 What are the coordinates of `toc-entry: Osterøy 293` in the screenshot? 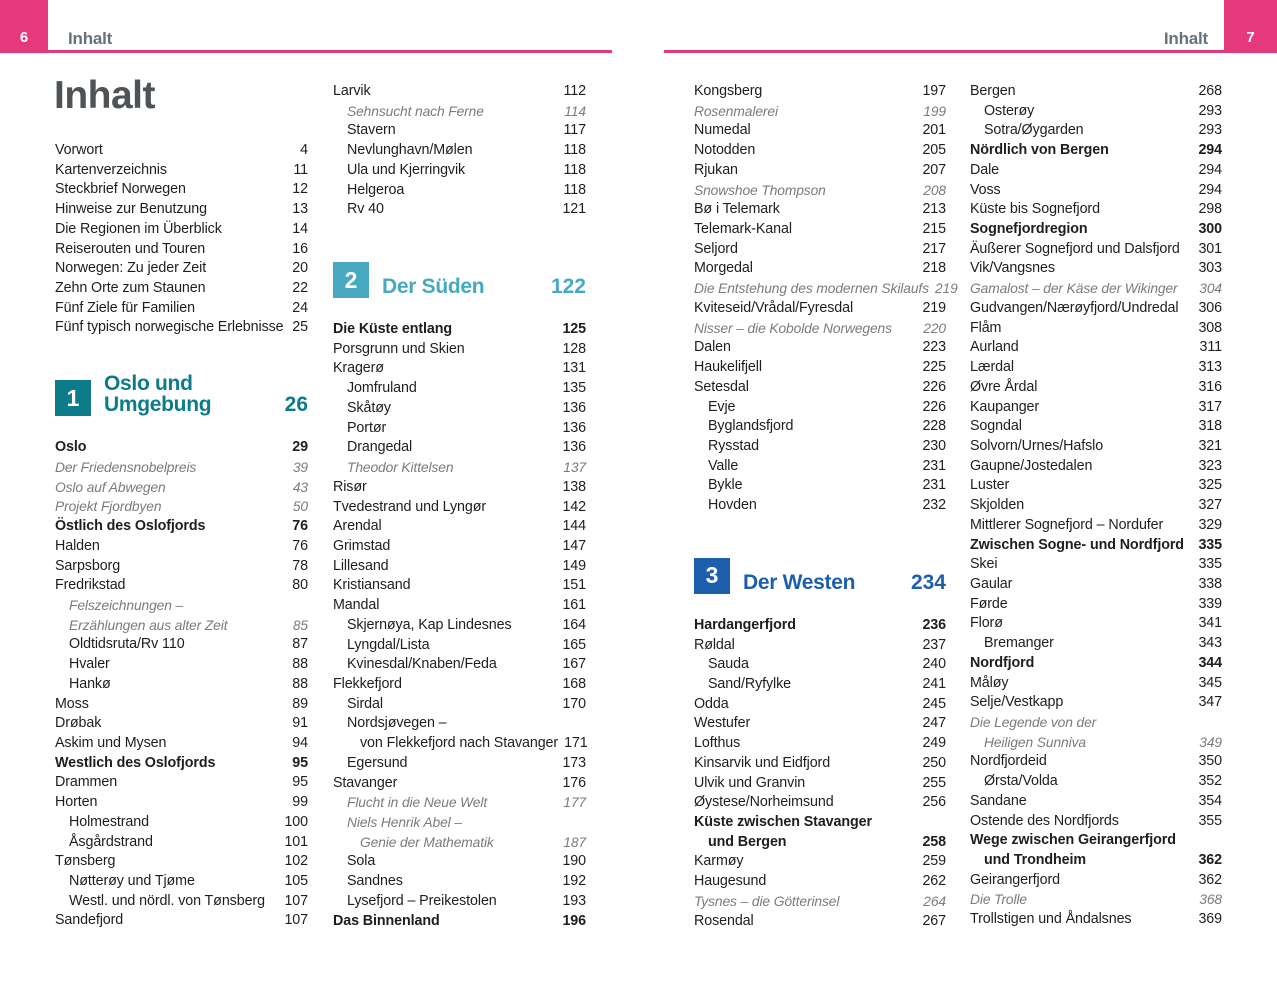 It's located at (1096, 112).